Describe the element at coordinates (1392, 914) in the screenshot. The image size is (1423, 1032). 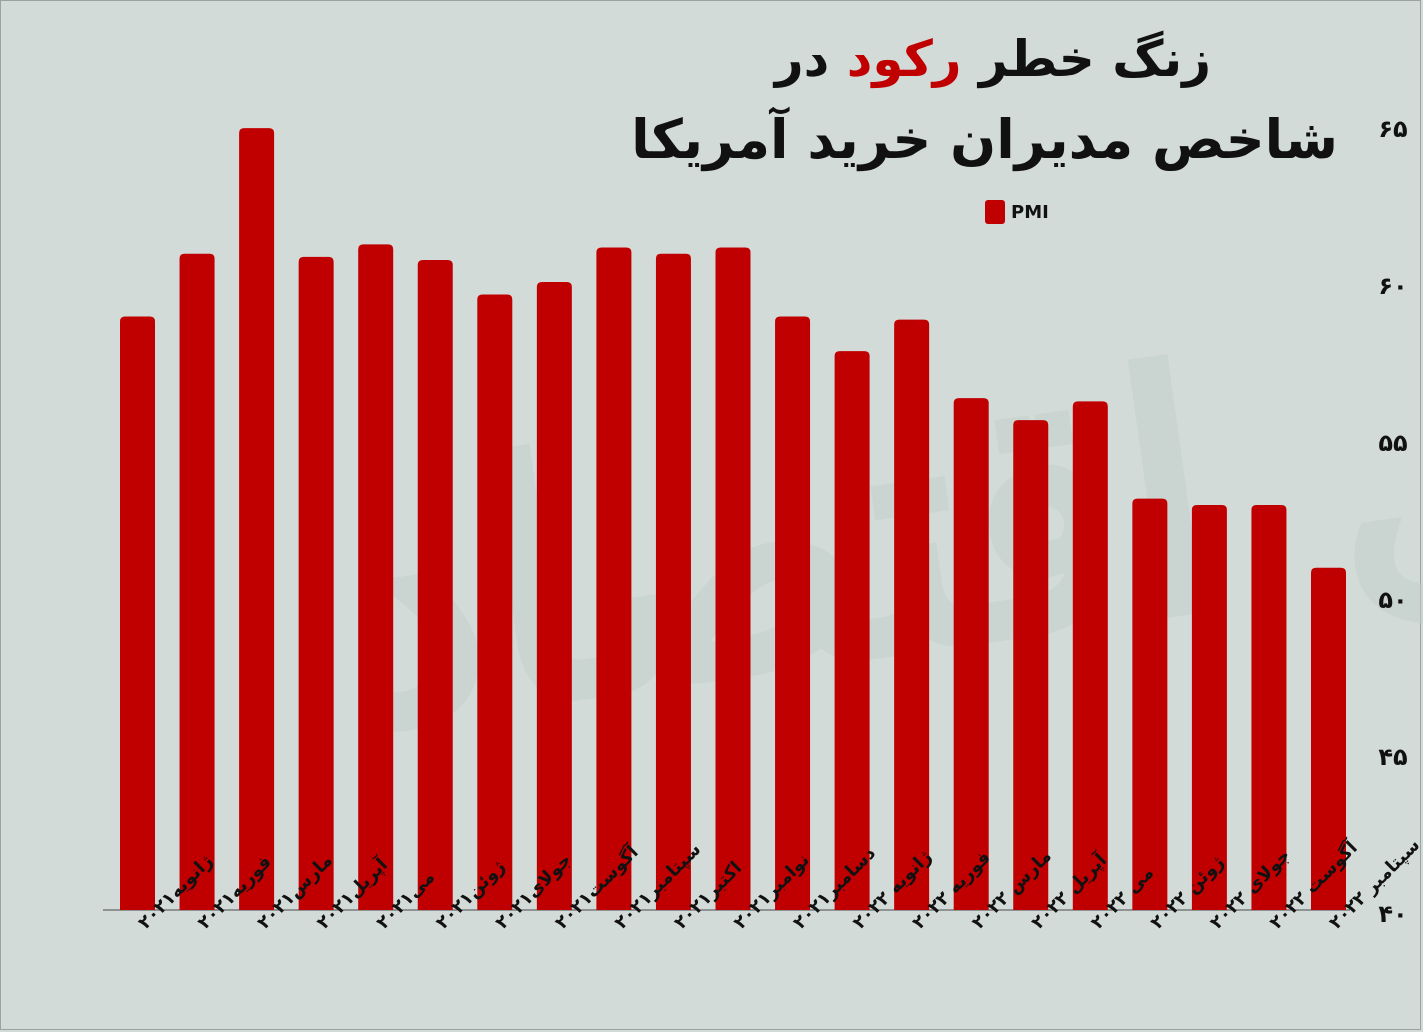
I see `y-tick-label: ۴۰` at that location.